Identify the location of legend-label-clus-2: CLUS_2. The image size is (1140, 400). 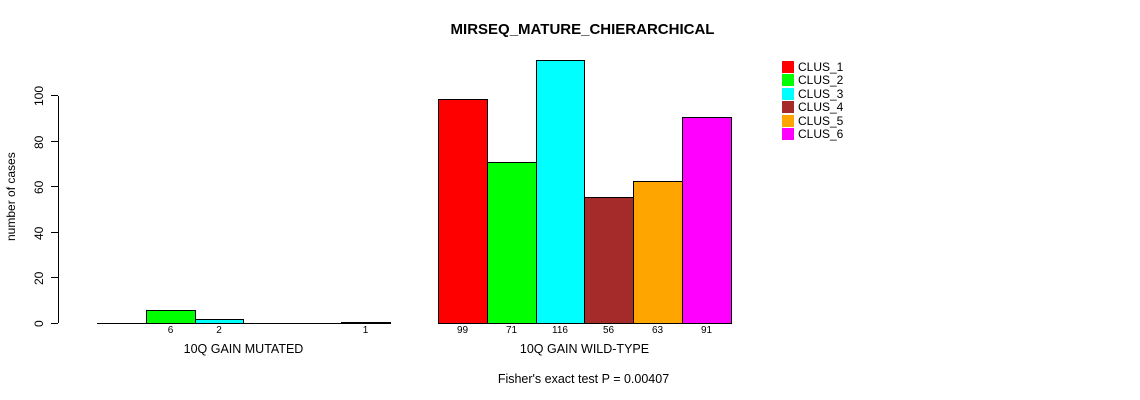
(821, 80).